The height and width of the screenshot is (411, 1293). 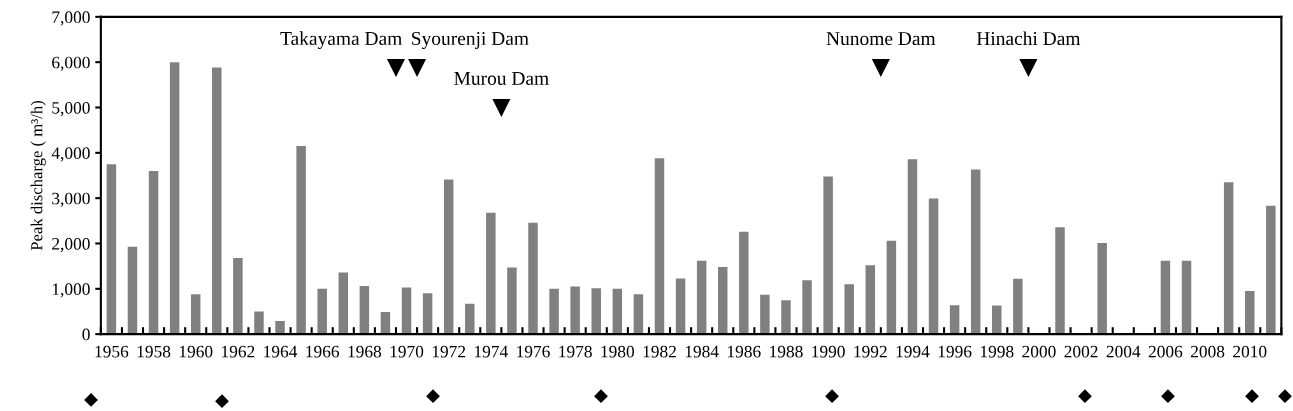 I want to click on x-tick-label: 2010, so click(x=1250, y=351).